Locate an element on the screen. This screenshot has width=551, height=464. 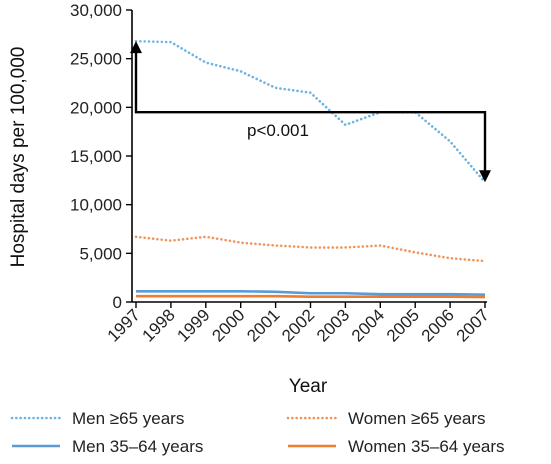
y-tick-label: 20,000 is located at coordinates (96, 107).